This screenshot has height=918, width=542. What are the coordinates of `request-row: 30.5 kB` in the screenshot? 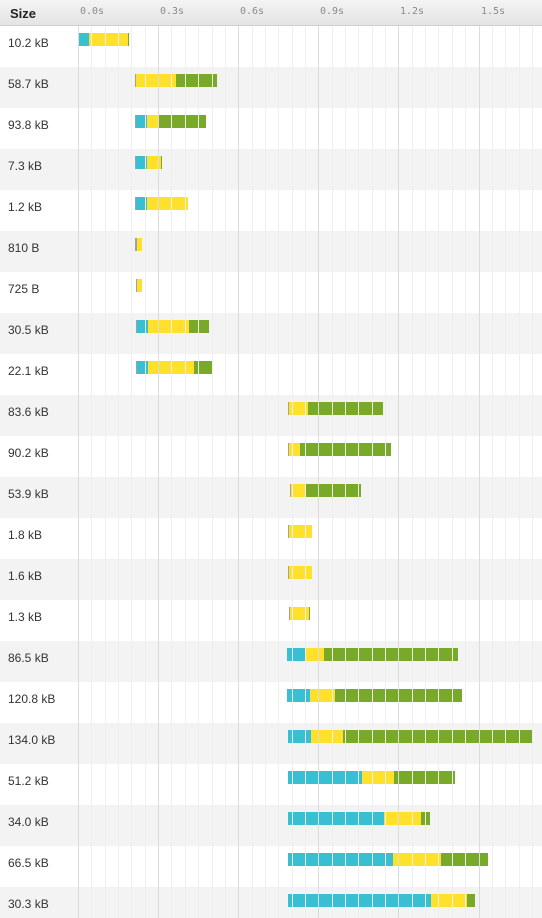 It's located at (271, 333).